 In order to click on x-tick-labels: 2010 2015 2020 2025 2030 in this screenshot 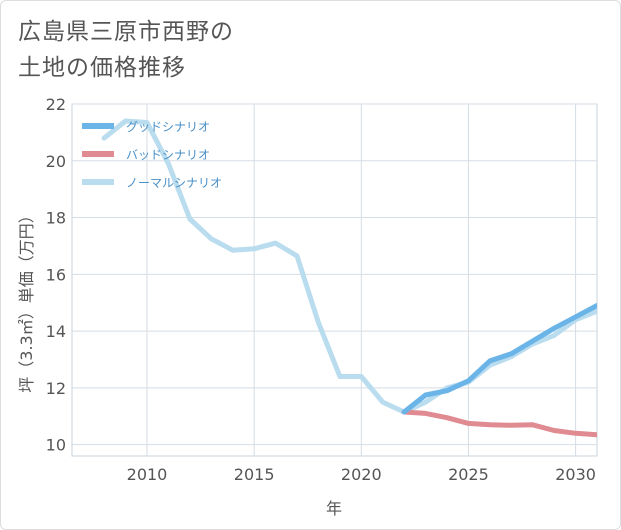, I will do `click(361, 474)`.